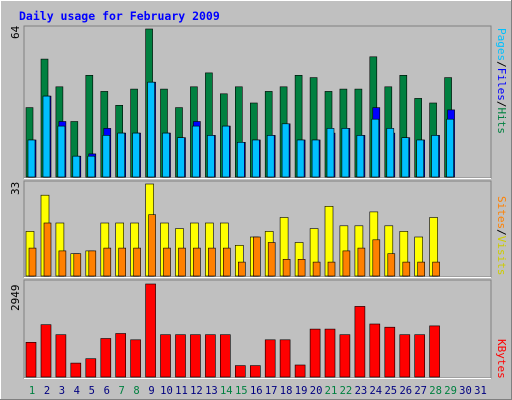  What do you see at coordinates (62, 391) in the screenshot?
I see `day-label: 3` at bounding box center [62, 391].